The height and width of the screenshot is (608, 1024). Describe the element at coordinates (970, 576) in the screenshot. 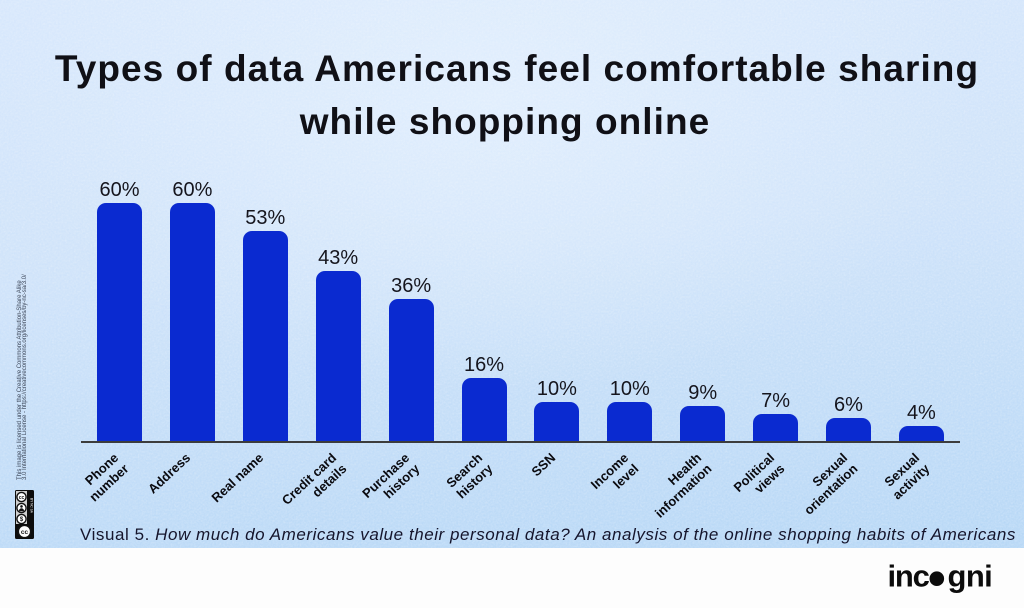

I see `svg-text: gni` at that location.